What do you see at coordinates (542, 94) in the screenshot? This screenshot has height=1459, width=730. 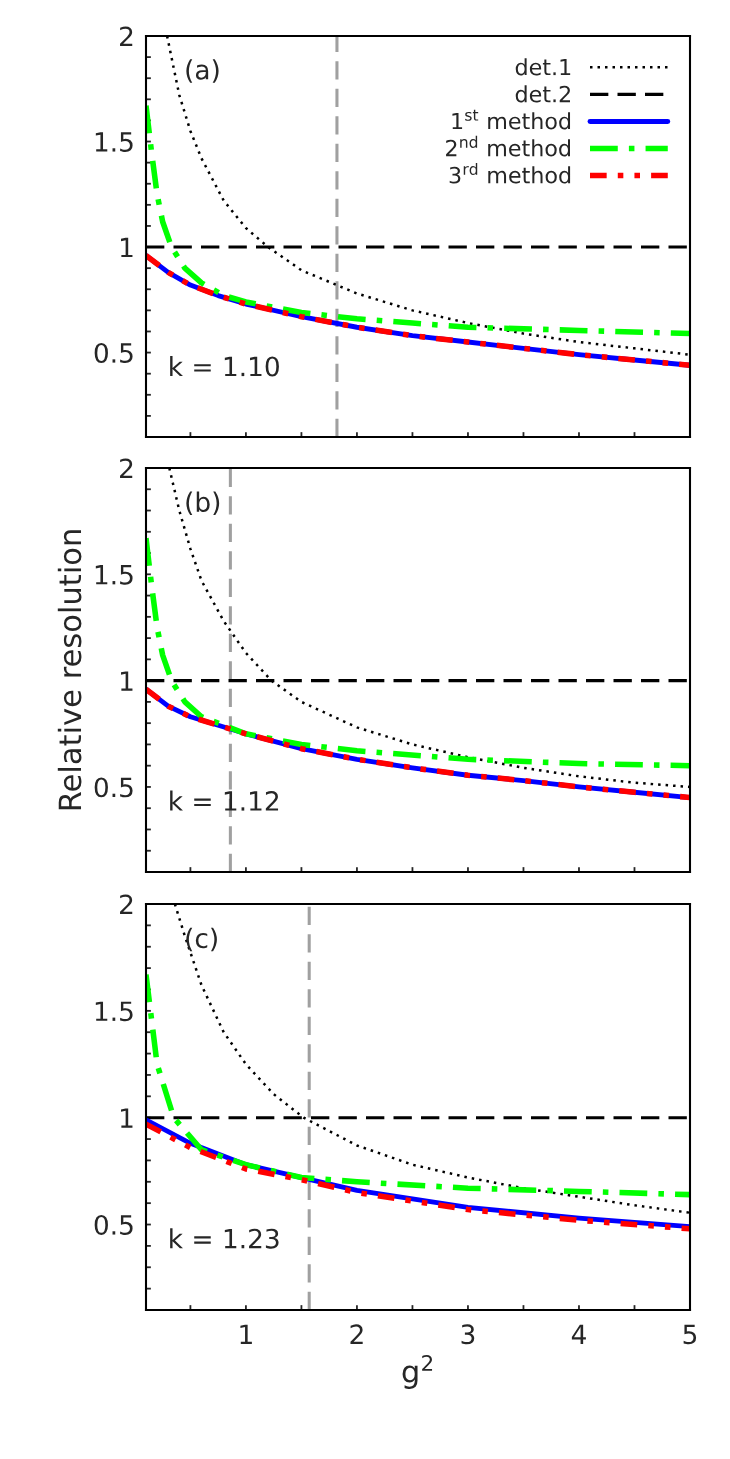 I see `legend-label: det.2` at bounding box center [542, 94].